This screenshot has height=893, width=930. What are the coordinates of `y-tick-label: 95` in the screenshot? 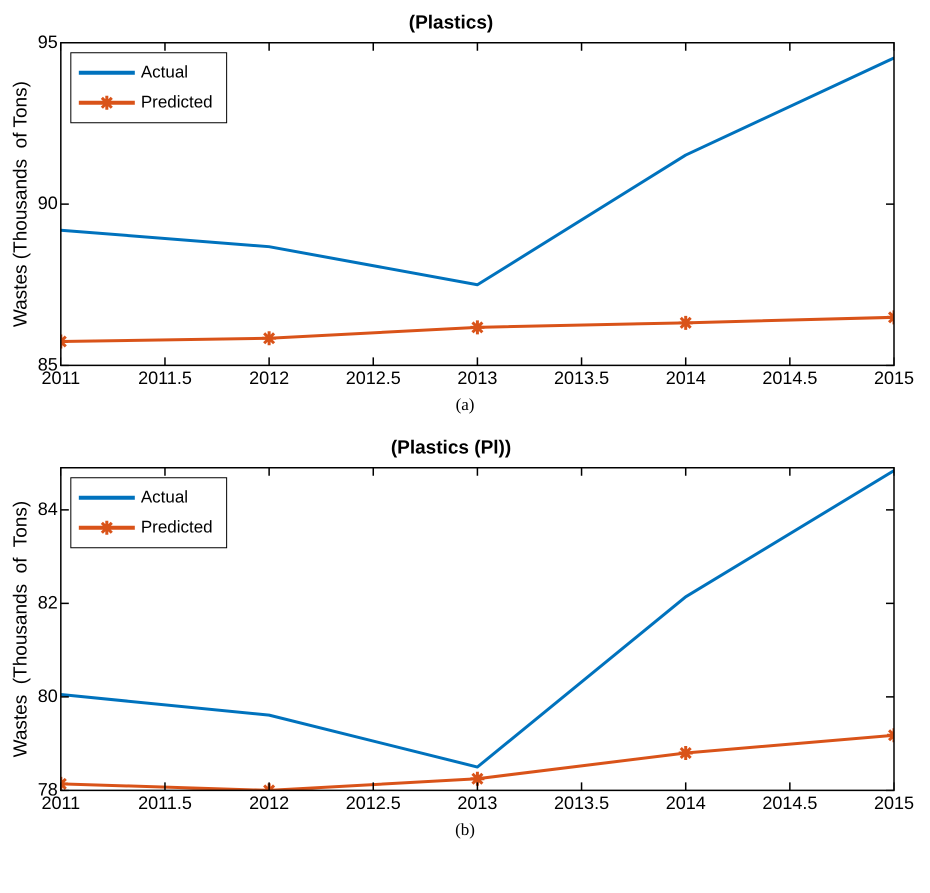 It's located at (48, 42).